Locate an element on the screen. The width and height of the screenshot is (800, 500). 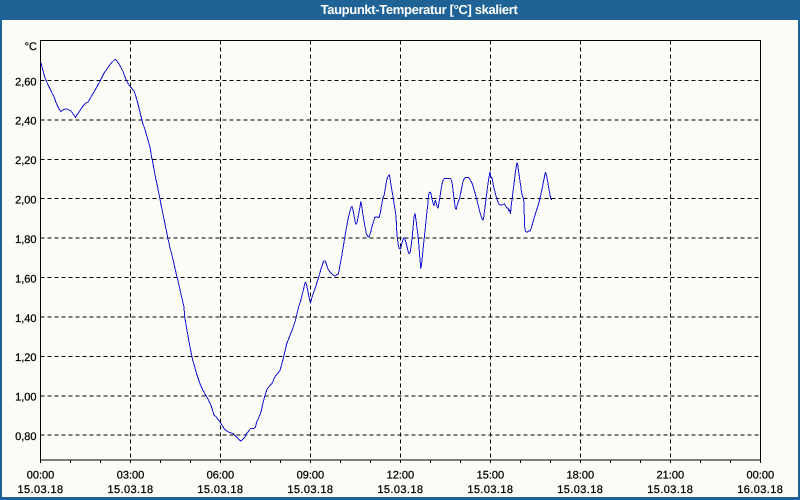
svg-text: 1,00 is located at coordinates (25, 398).